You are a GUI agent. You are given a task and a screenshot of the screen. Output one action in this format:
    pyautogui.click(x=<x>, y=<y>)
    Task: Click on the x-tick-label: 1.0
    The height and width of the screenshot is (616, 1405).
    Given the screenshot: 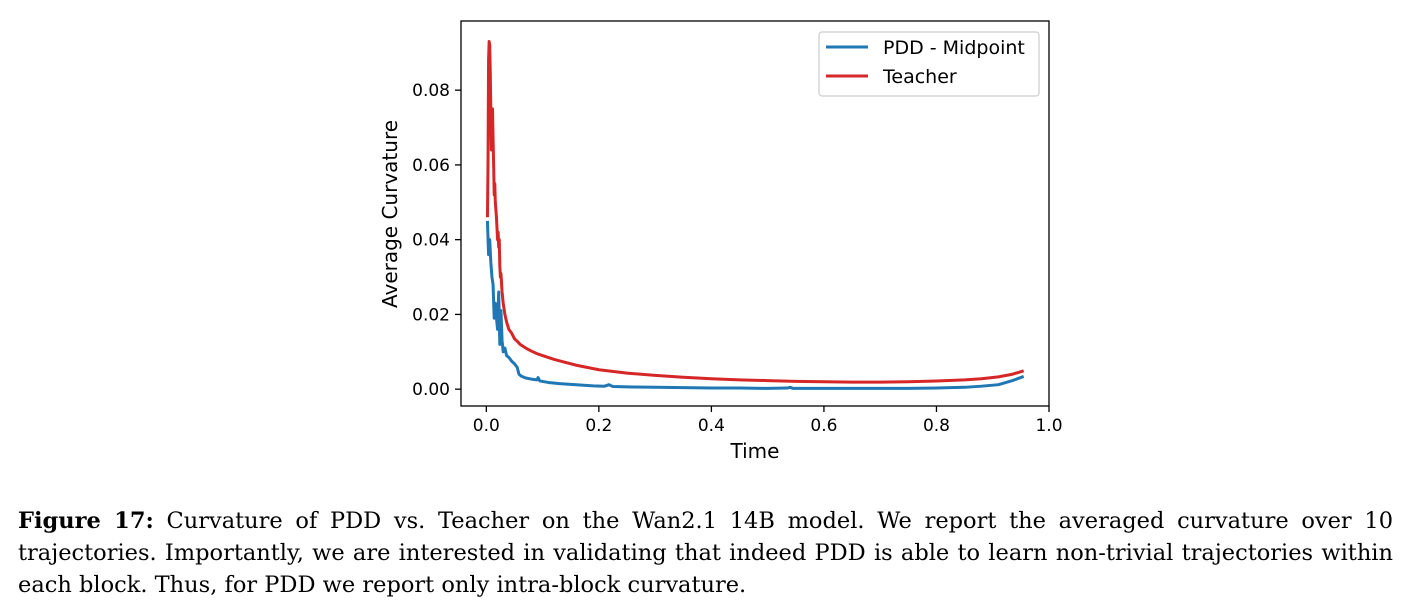 What is the action you would take?
    pyautogui.click(x=1048, y=426)
    